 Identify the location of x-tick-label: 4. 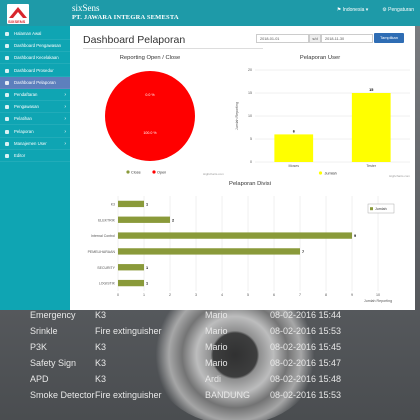
(222, 295).